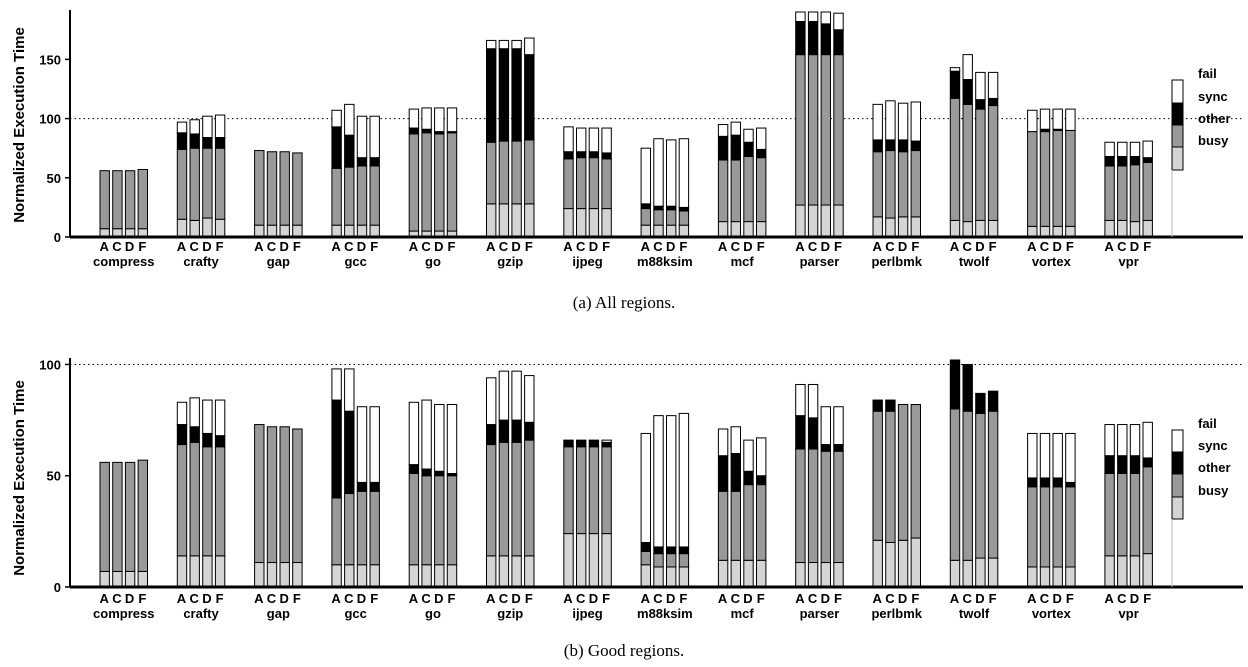 The height and width of the screenshot is (667, 1248). Describe the element at coordinates (355, 261) in the screenshot. I see `x-category-label: gcc` at that location.